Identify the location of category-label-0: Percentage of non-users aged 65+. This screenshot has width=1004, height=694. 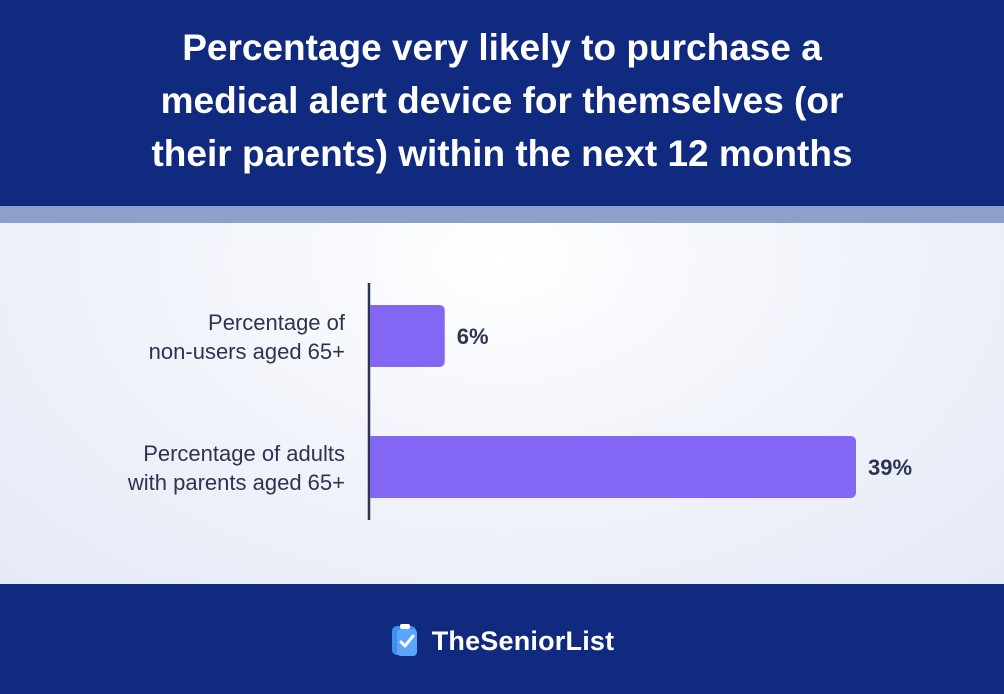
(247, 337).